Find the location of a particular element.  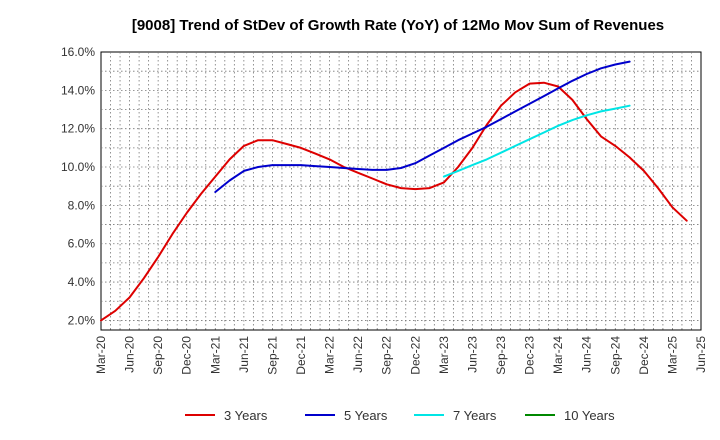

x-tick-label: Mar-22 is located at coordinates (330, 355).